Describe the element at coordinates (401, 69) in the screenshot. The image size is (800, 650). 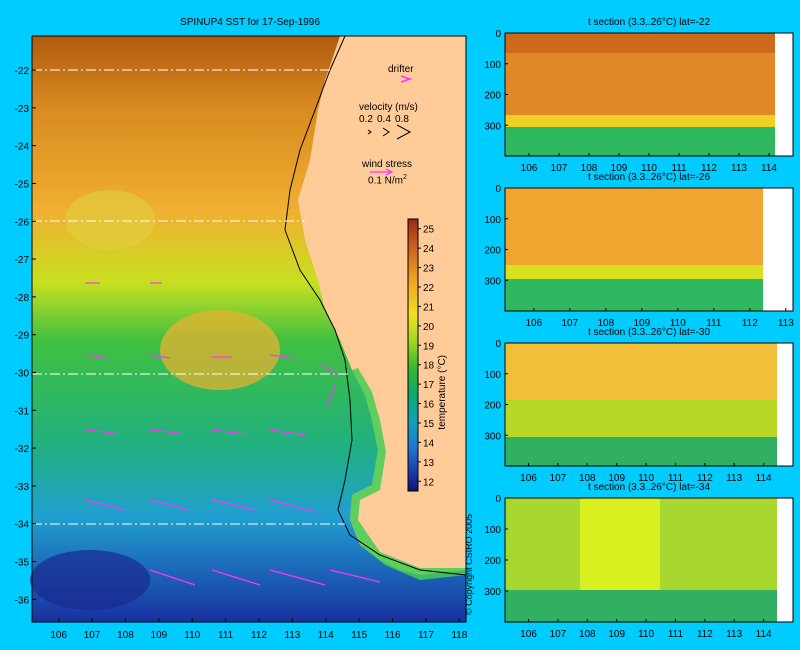
I see `legend-drifter-label: drifter` at that location.